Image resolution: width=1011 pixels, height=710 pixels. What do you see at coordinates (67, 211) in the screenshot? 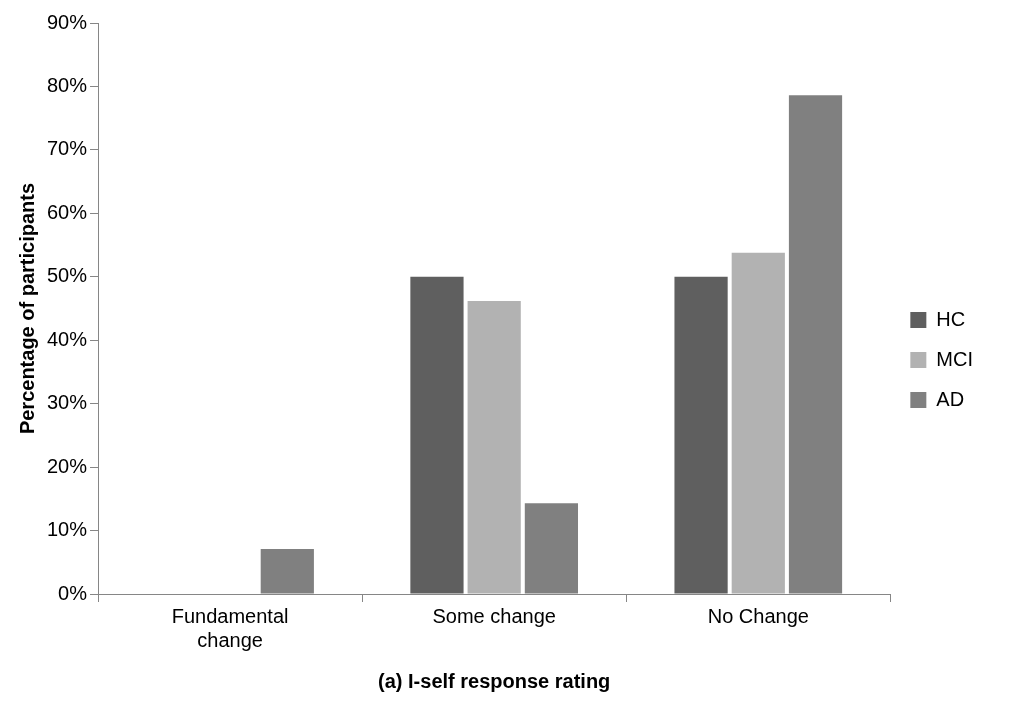
I see `y-tick-label: 60%` at bounding box center [67, 211].